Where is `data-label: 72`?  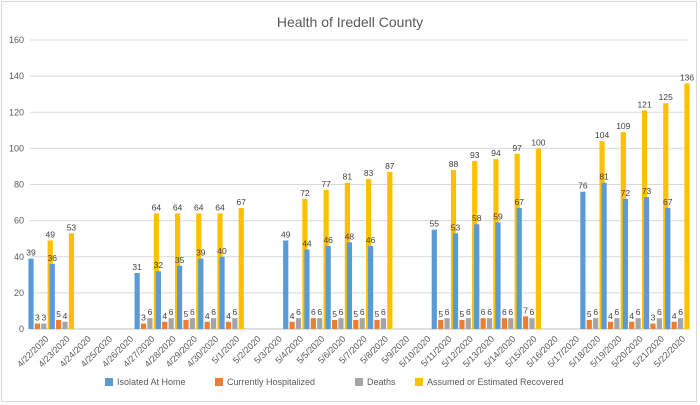 data-label: 72 is located at coordinates (626, 193).